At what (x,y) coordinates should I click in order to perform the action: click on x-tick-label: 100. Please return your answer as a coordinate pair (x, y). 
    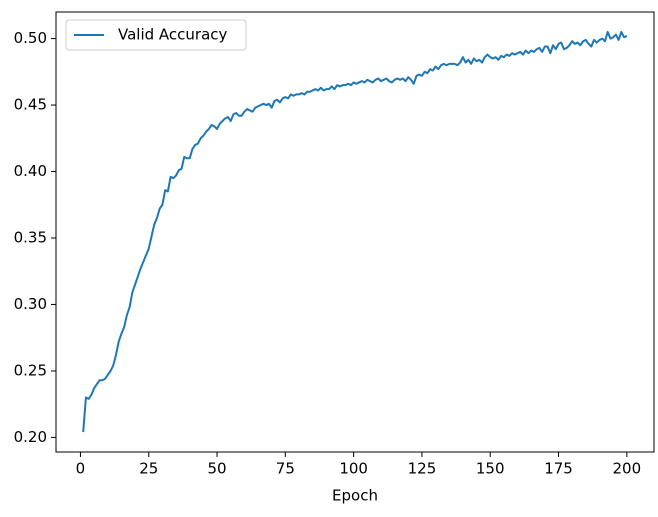
    Looking at the image, I should click on (353, 469).